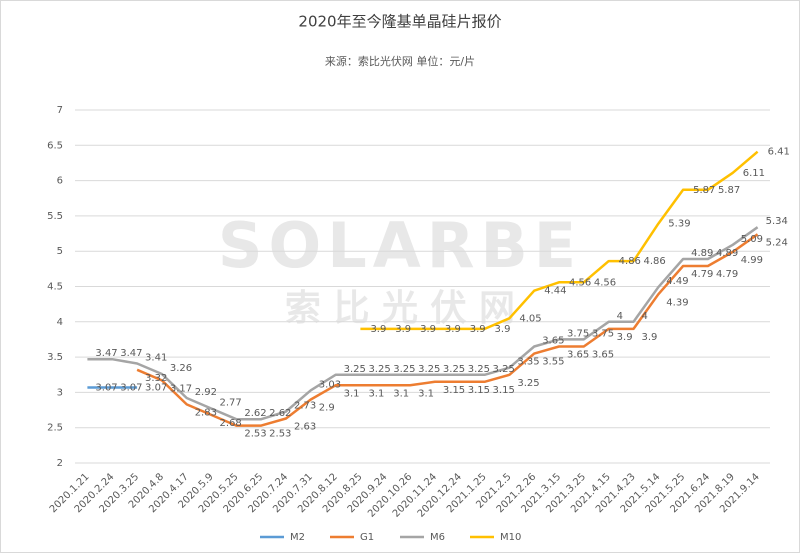 This screenshot has height=553, width=800. Describe the element at coordinates (752, 260) in the screenshot. I see `data-label: 4.99` at that location.